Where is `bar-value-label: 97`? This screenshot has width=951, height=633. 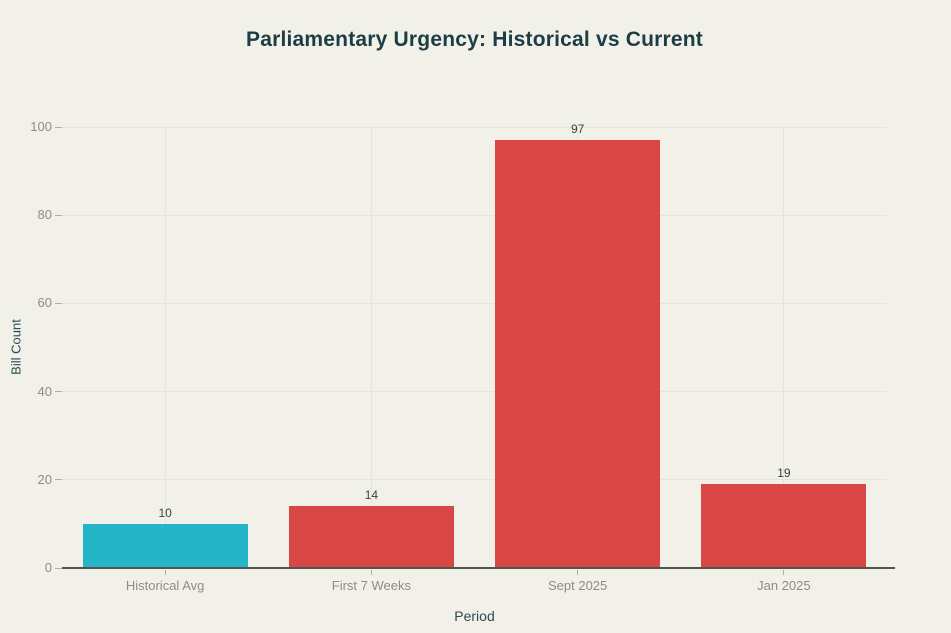
bar-value-label: 97 is located at coordinates (577, 129).